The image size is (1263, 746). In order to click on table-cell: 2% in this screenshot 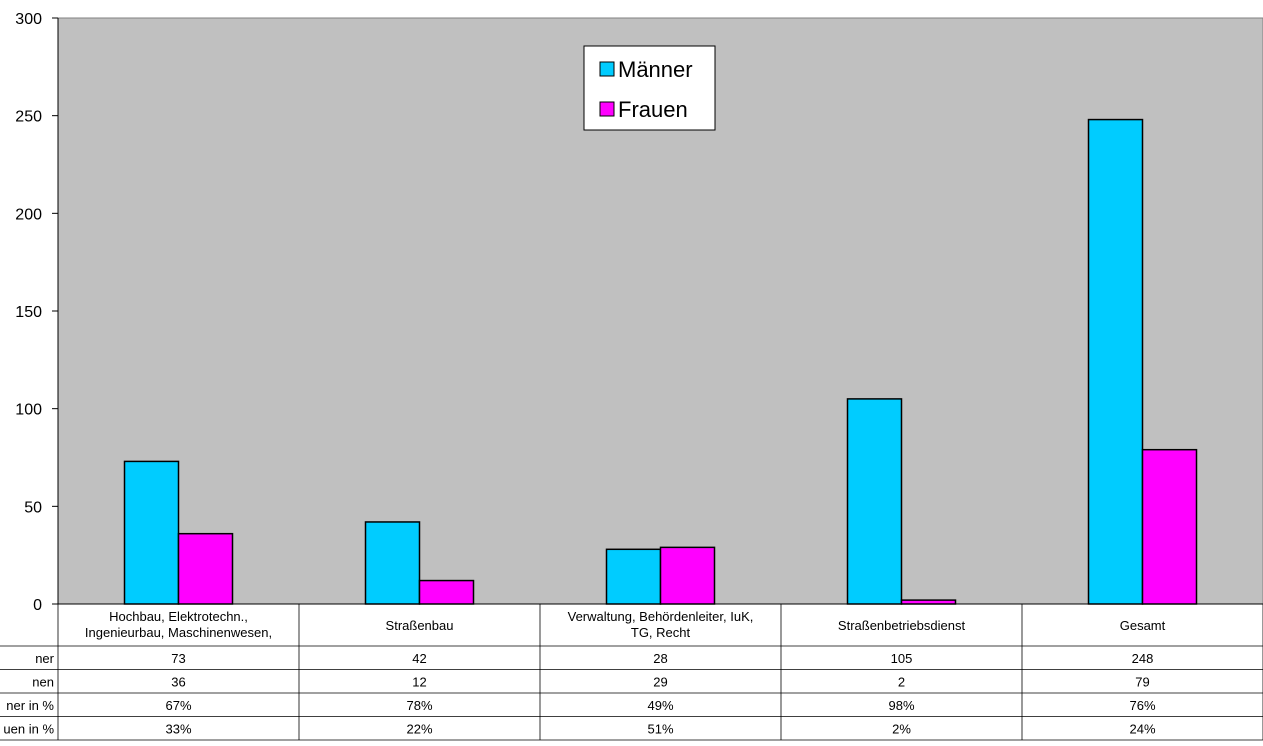, I will do `click(901, 729)`.